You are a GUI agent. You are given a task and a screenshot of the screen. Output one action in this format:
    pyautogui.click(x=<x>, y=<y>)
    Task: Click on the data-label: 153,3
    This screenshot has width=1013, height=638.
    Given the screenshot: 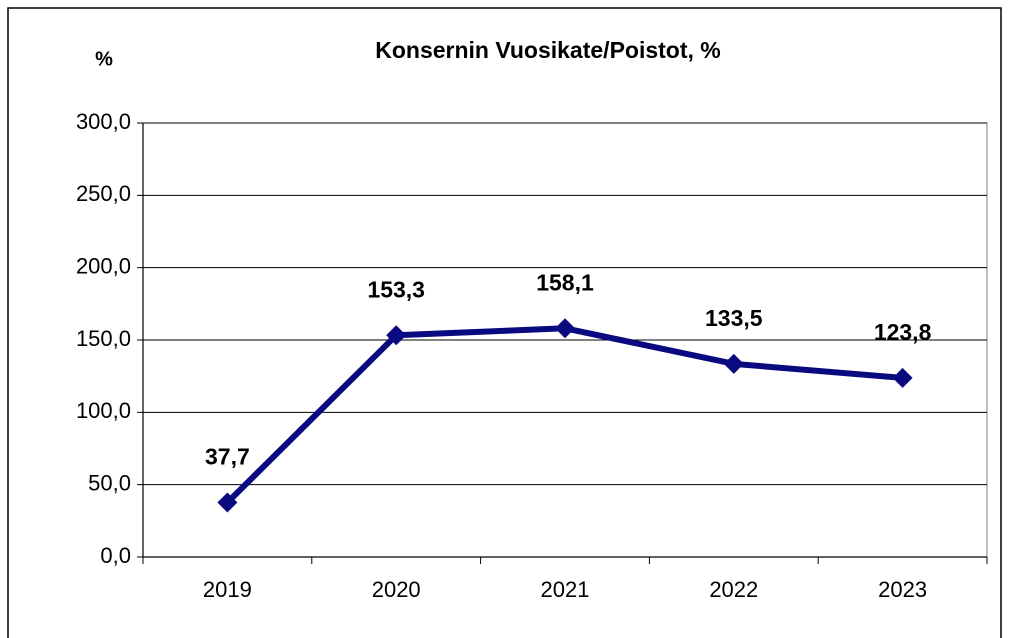 What is the action you would take?
    pyautogui.click(x=396, y=289)
    